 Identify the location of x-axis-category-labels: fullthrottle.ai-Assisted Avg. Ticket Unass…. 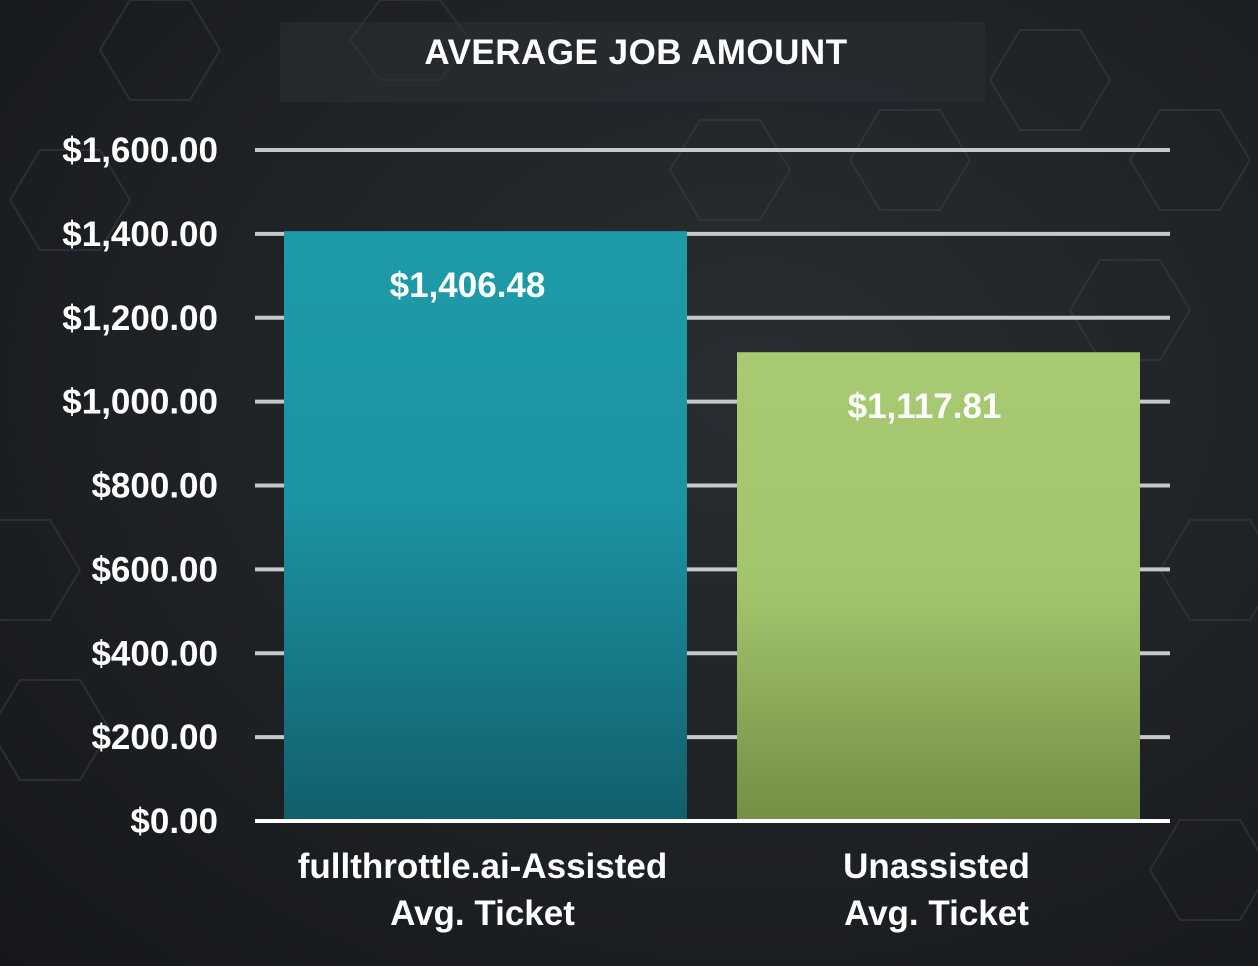
(664, 890).